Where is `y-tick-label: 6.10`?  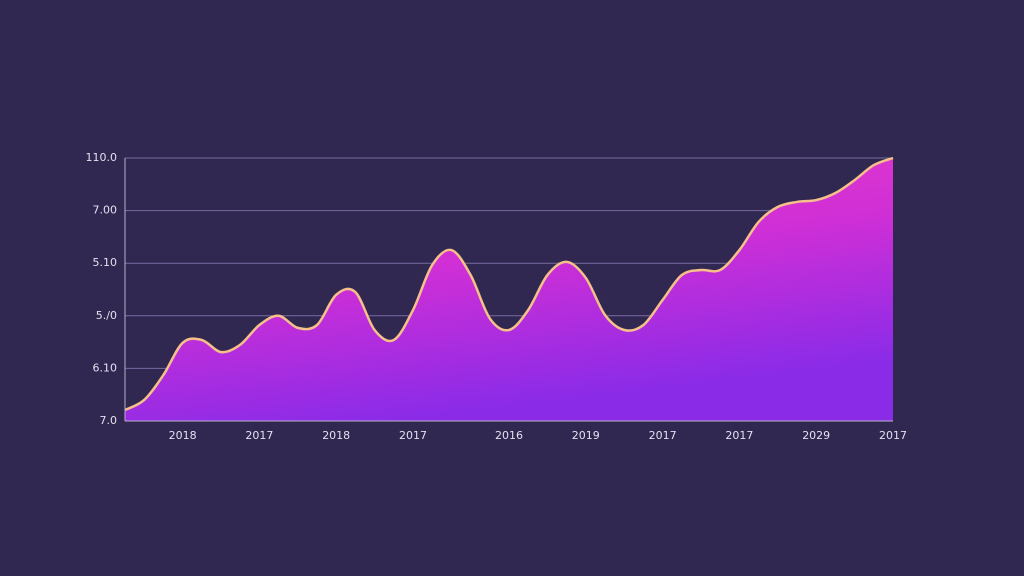 y-tick-label: 6.10 is located at coordinates (105, 367).